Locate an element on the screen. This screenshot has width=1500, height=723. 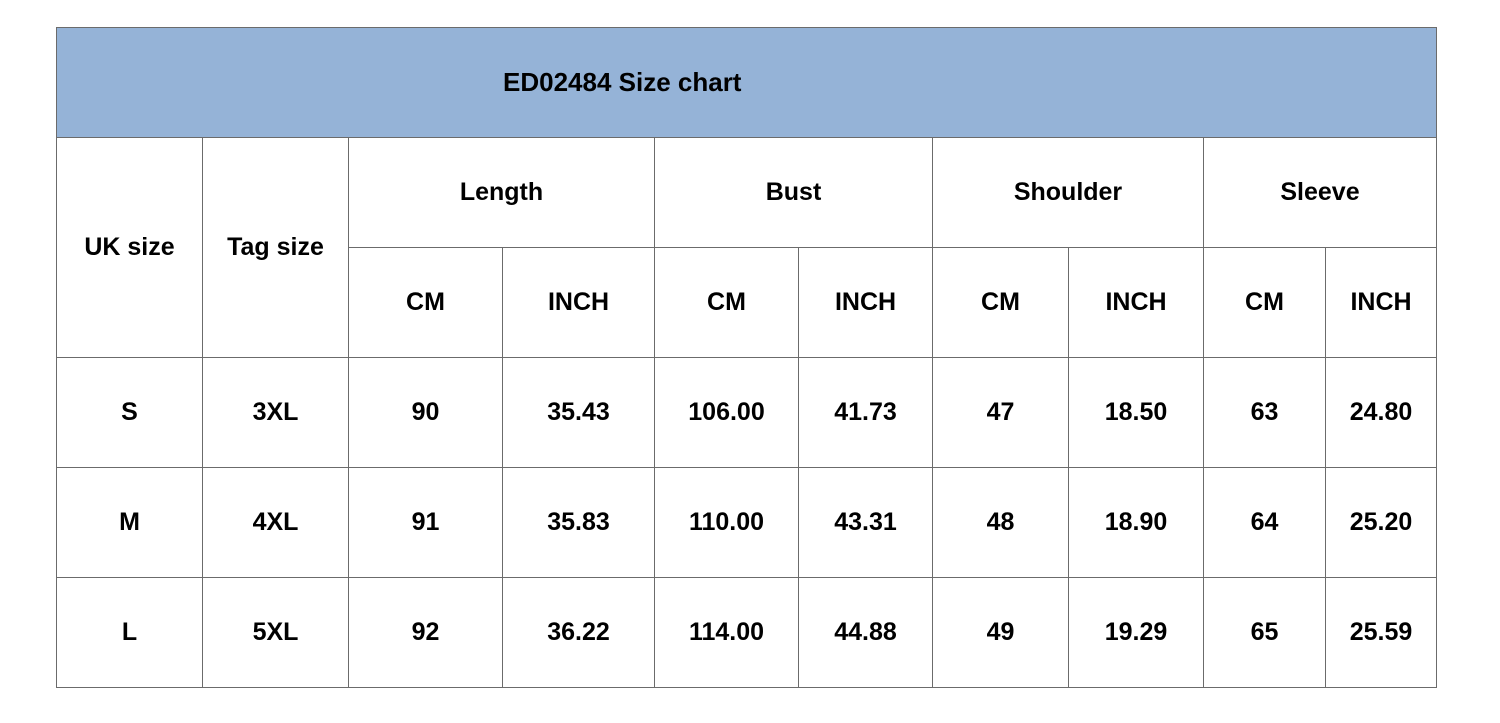
table-row: M 4XL 91 35.83 110.00 43.31 48 18.90 64 25.20 is located at coordinates (746, 522).